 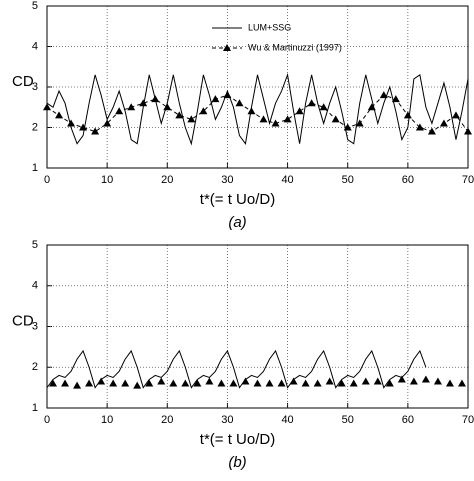 I want to click on legend-label: LUM+SSG, so click(x=269, y=27).